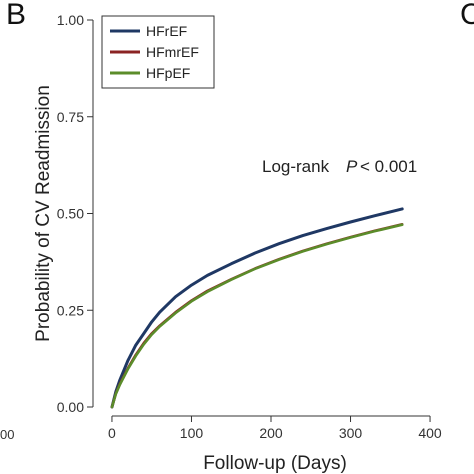 This screenshot has height=474, width=474. I want to click on panel-label-b: B, so click(16, 15).